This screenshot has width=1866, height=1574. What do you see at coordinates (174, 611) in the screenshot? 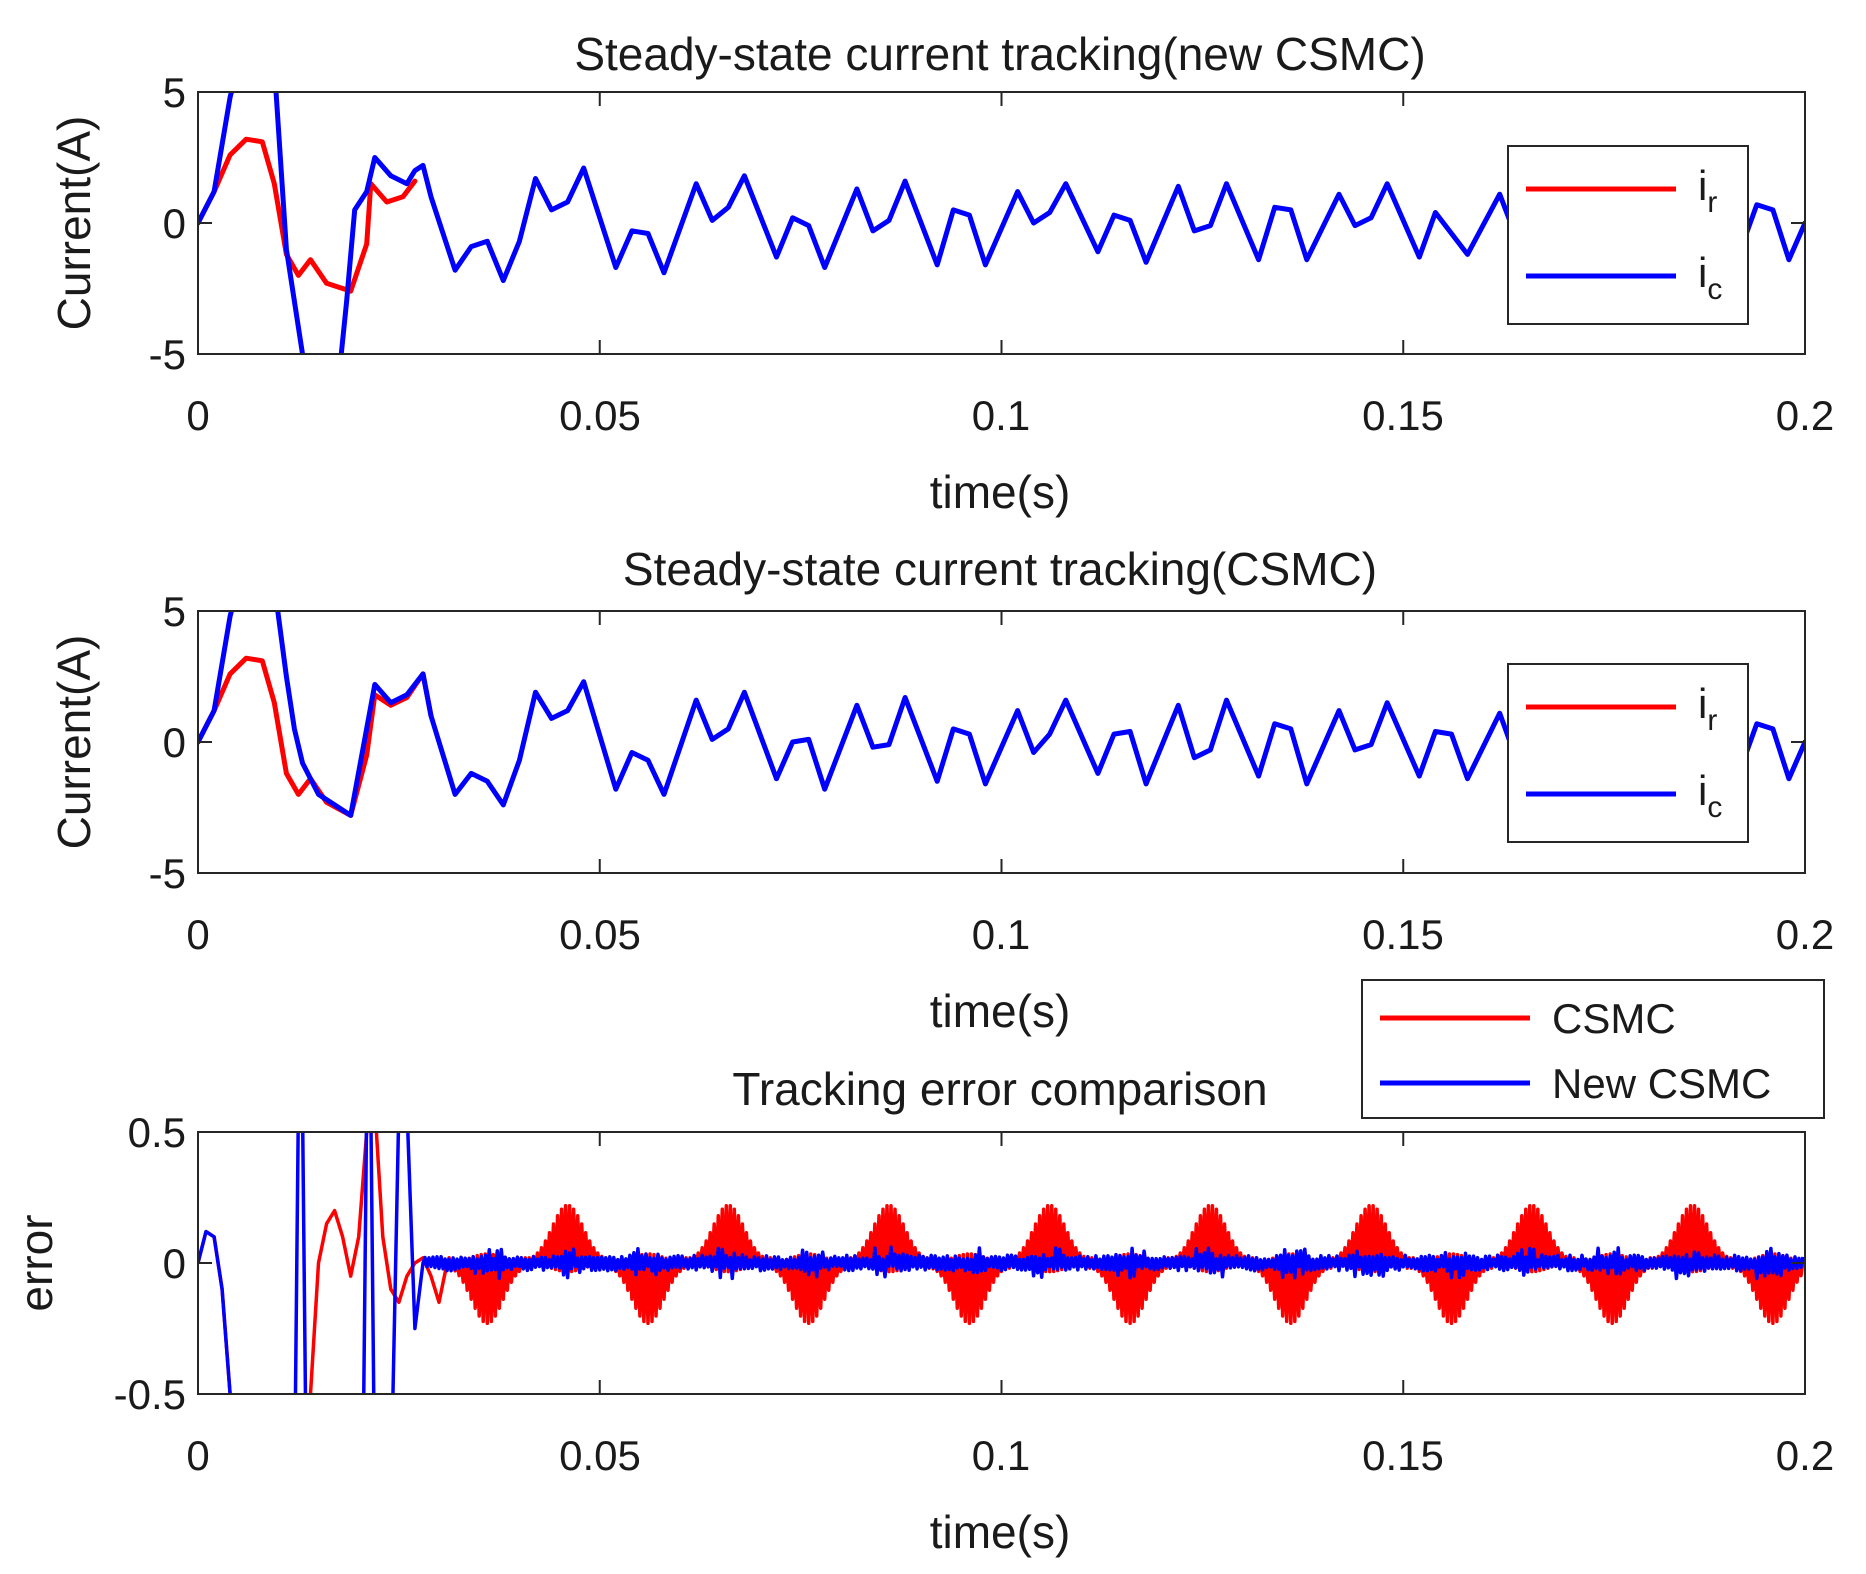
I see `panel-2-ytick-label: 5` at bounding box center [174, 611].